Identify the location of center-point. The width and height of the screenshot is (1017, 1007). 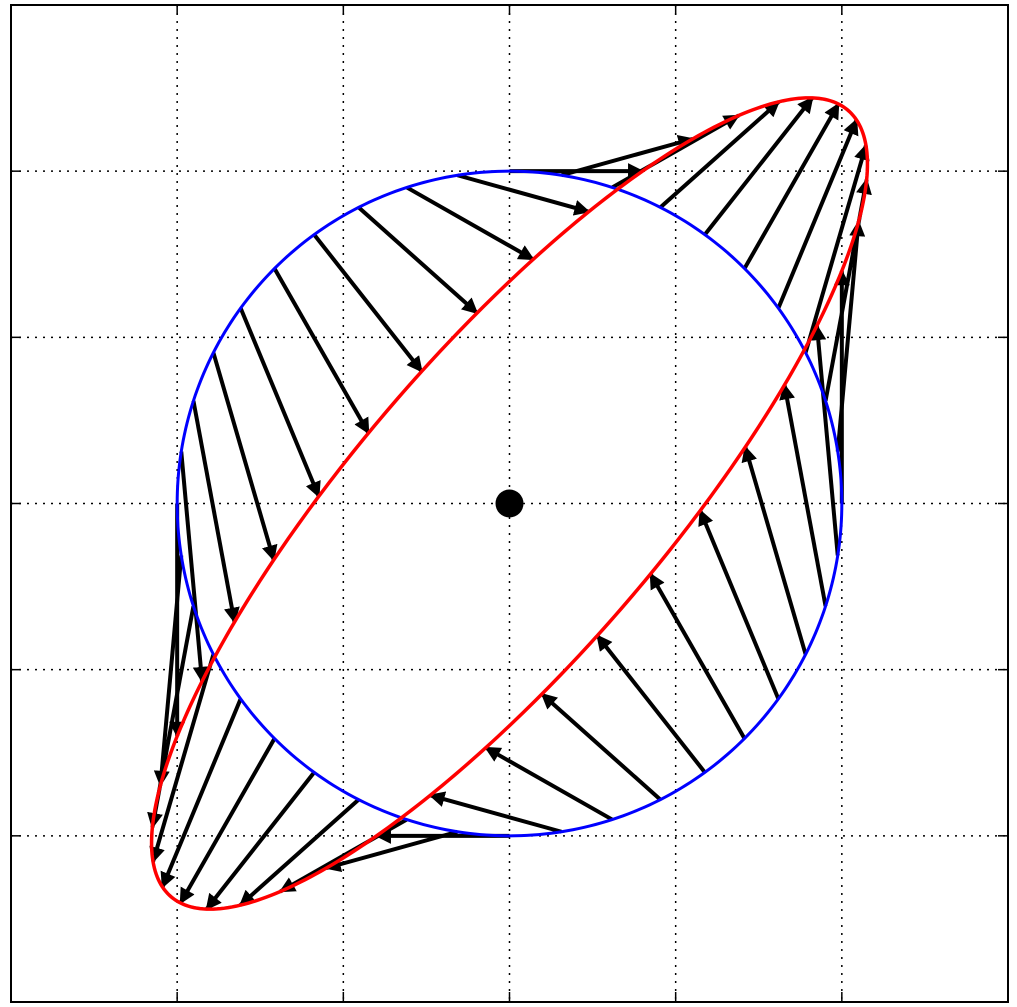
(509, 503).